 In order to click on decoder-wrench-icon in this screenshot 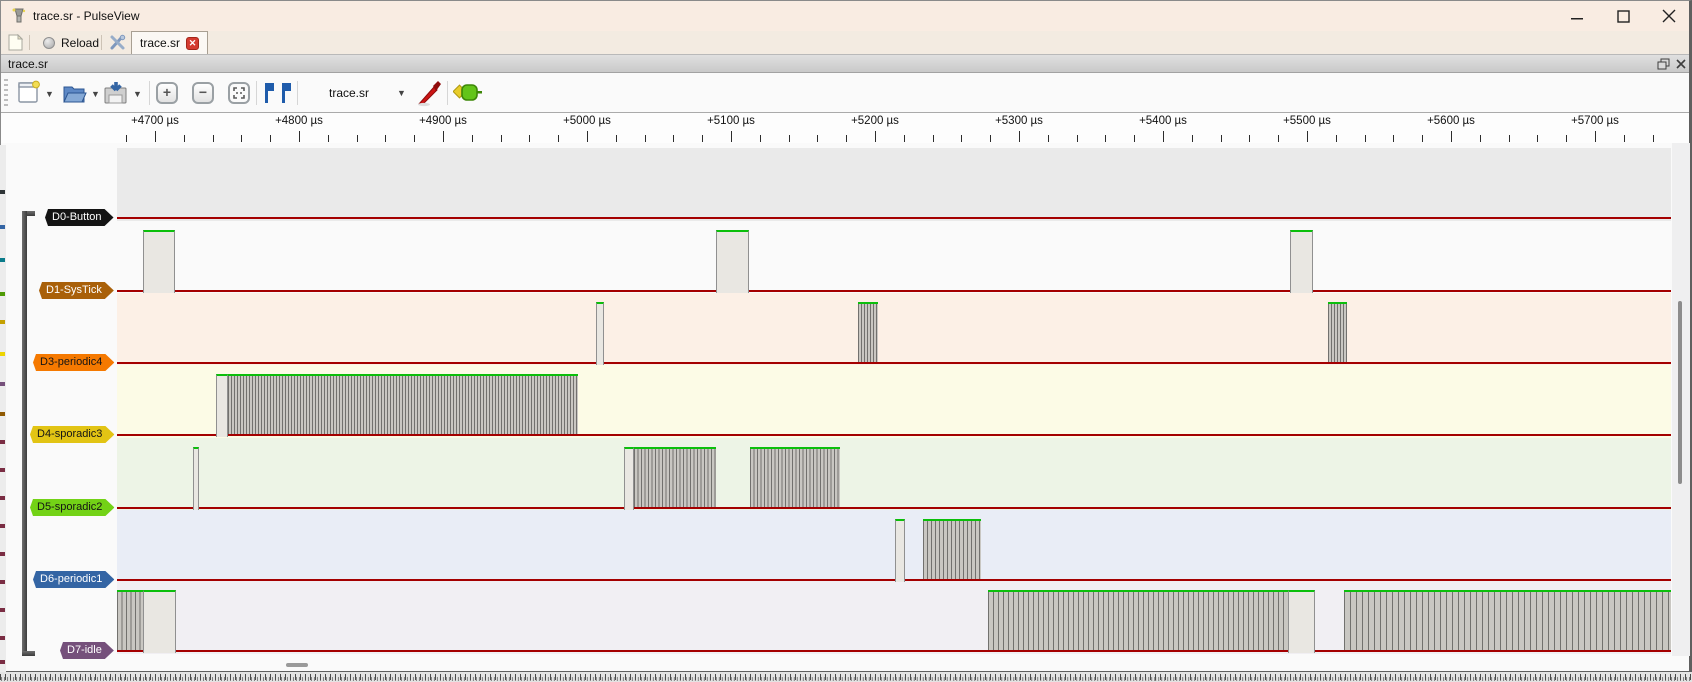, I will do `click(118, 42)`.